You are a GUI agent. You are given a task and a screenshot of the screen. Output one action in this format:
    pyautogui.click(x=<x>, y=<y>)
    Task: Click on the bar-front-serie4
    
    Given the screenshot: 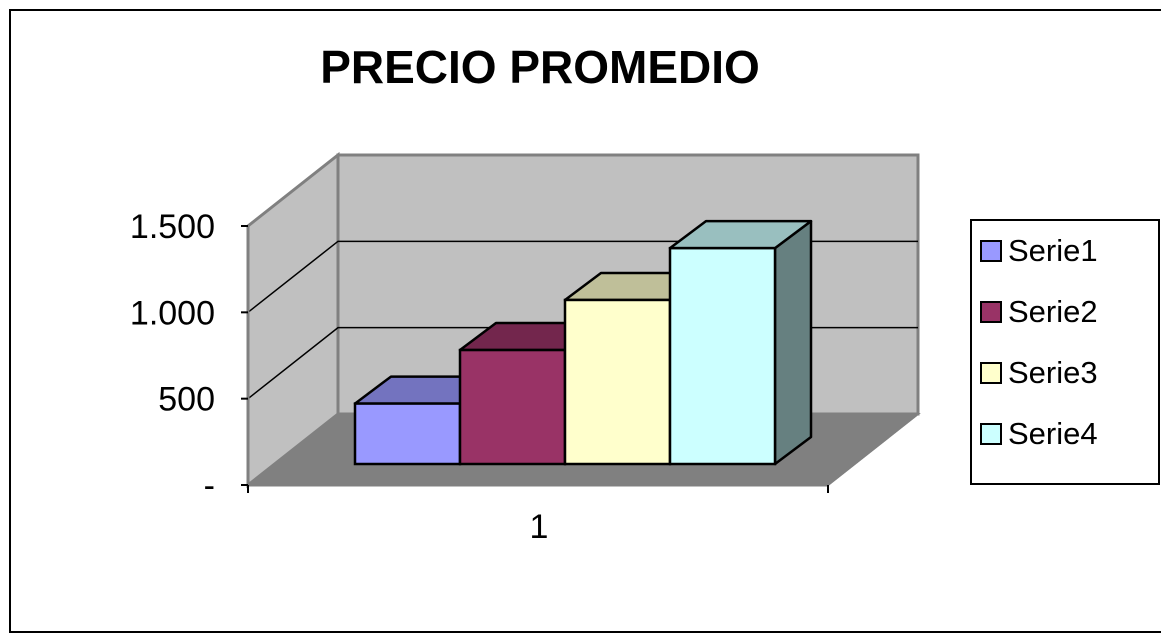 What is the action you would take?
    pyautogui.click(x=722, y=356)
    